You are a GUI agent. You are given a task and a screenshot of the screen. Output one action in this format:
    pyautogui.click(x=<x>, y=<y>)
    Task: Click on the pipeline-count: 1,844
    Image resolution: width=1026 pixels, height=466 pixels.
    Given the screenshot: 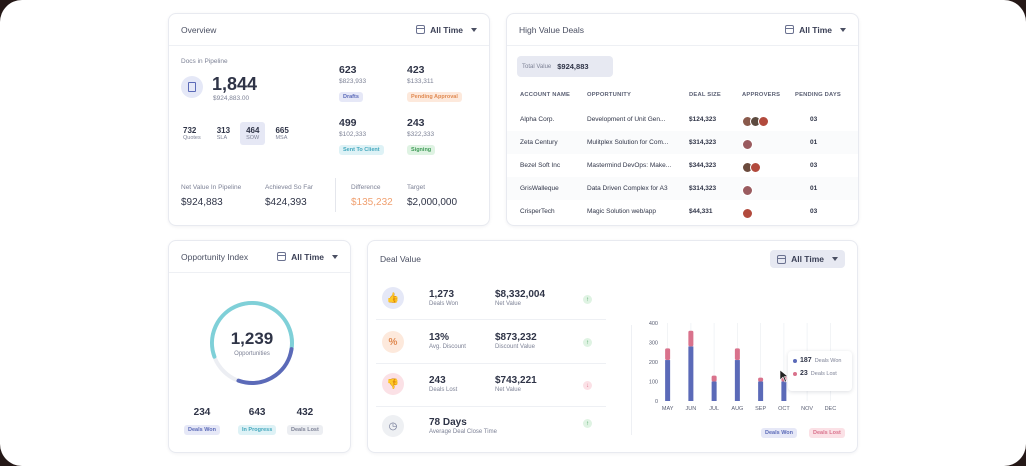 What is the action you would take?
    pyautogui.click(x=235, y=84)
    